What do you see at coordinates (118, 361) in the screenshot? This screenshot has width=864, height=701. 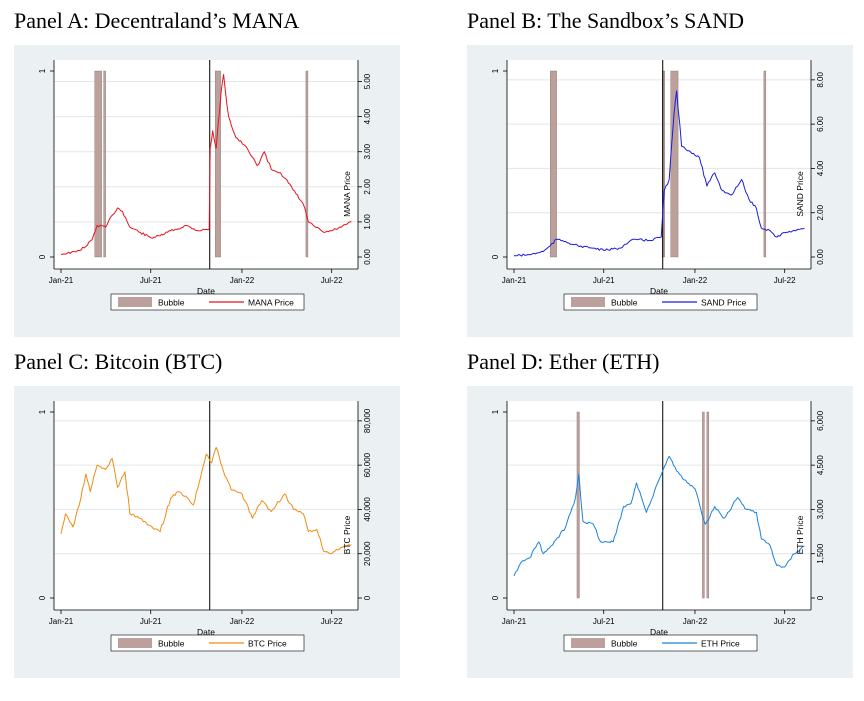 I see `panel-title: Panel C: Bitcoin (BTC)` at bounding box center [118, 361].